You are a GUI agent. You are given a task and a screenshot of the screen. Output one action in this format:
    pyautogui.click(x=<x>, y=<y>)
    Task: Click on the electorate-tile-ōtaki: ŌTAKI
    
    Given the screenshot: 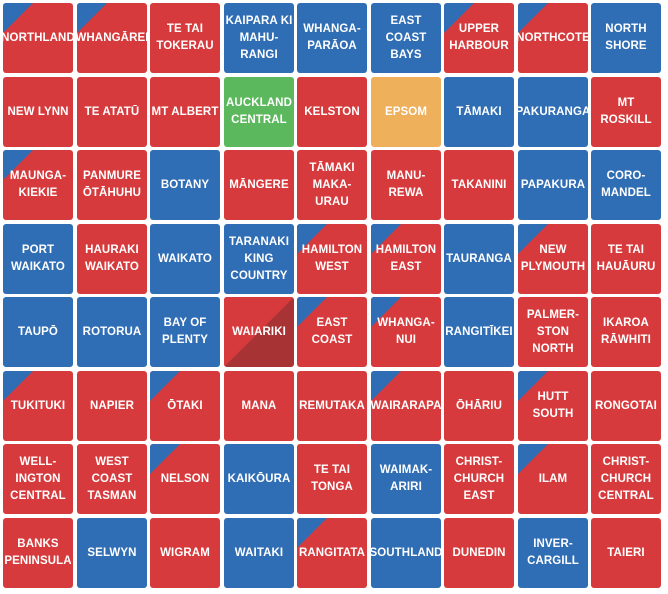 What is the action you would take?
    pyautogui.click(x=185, y=406)
    